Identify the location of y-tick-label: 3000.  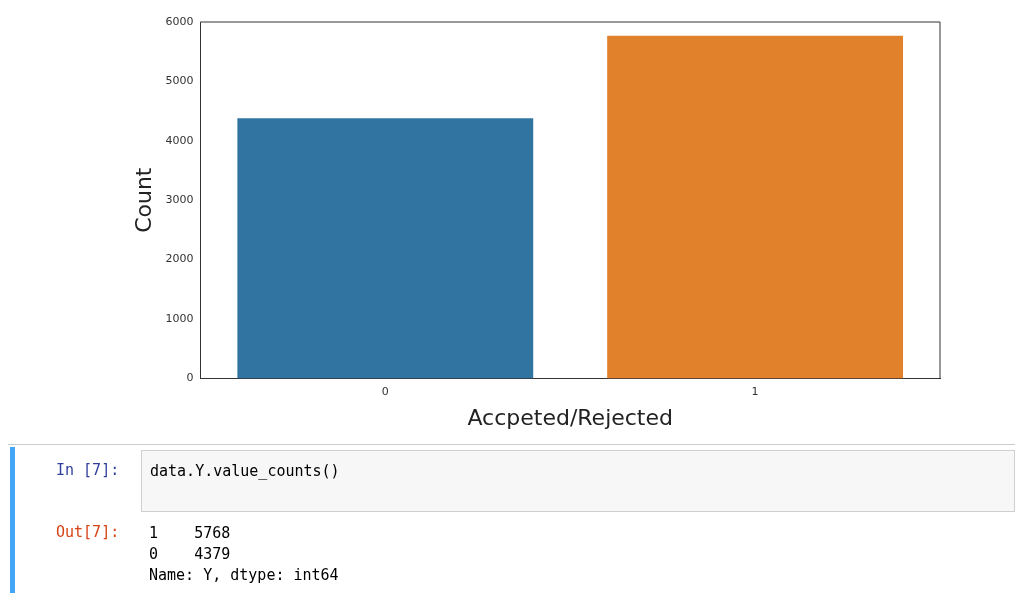
(179, 200).